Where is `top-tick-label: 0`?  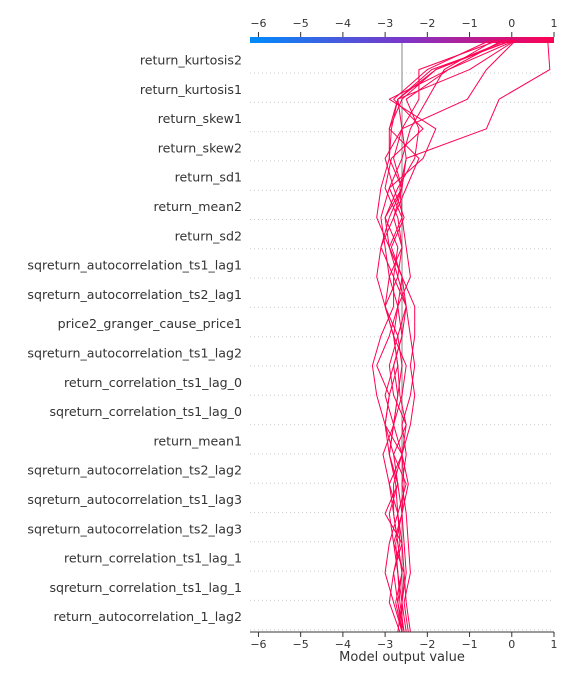
top-tick-label: 0 is located at coordinates (511, 23).